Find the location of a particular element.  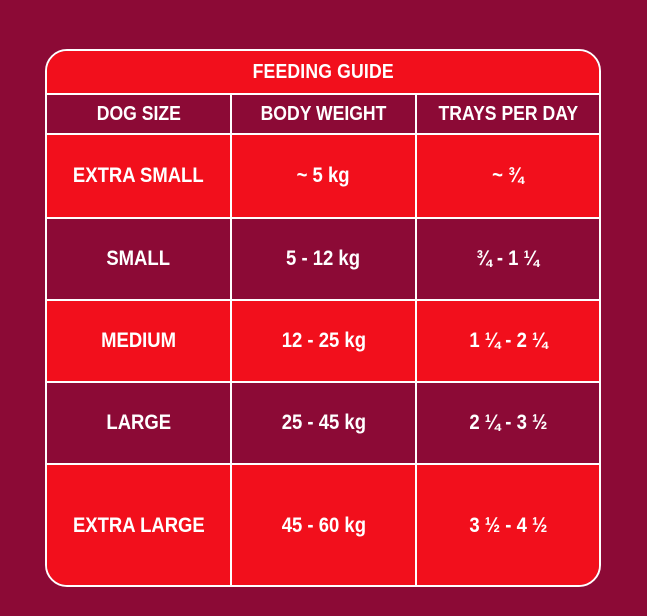

trays-per-day-cell: 1 ¼ - 2 ¼ is located at coordinates (508, 340).